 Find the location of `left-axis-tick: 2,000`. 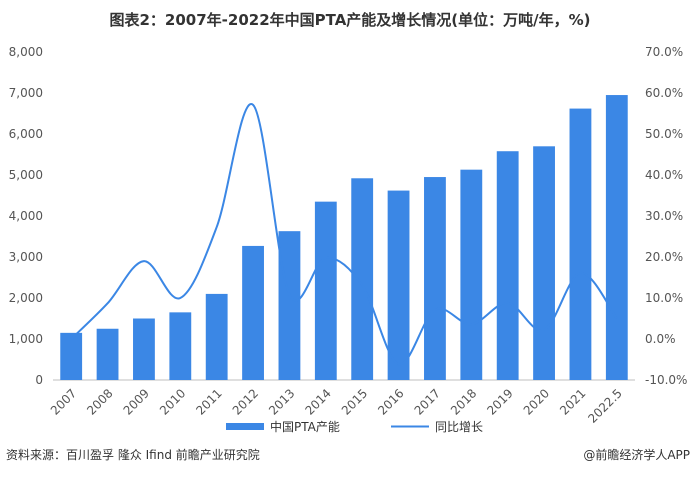

left-axis-tick: 2,000 is located at coordinates (26, 298).